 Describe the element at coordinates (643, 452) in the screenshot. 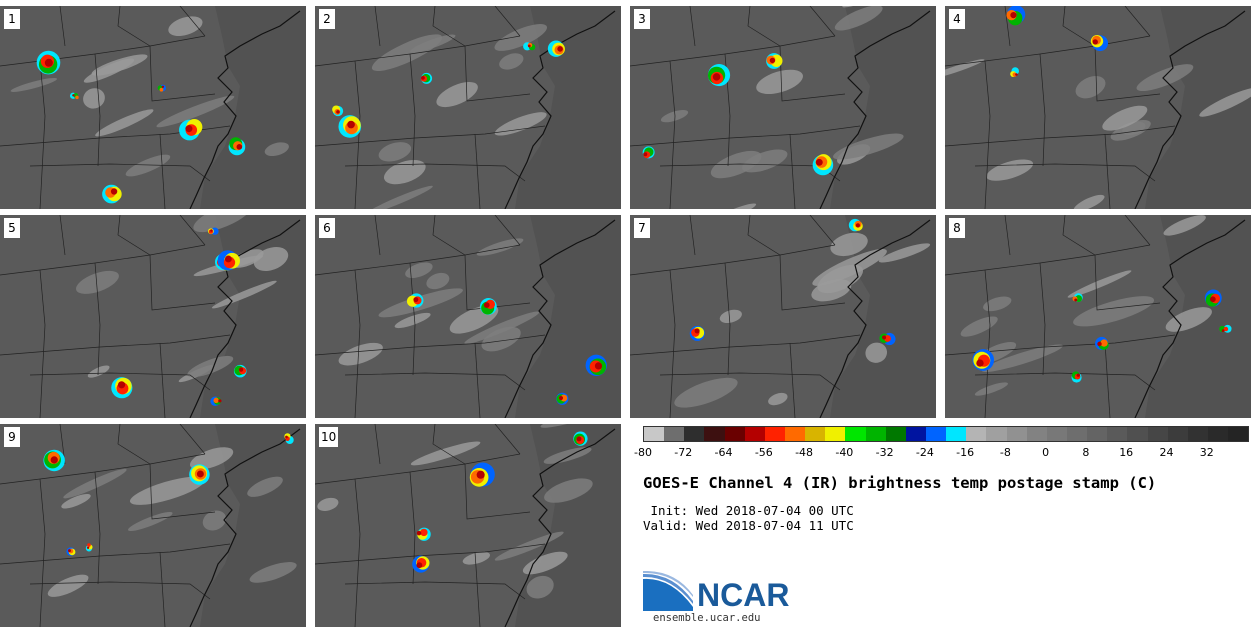

I see `colorbar-tick: -80` at that location.